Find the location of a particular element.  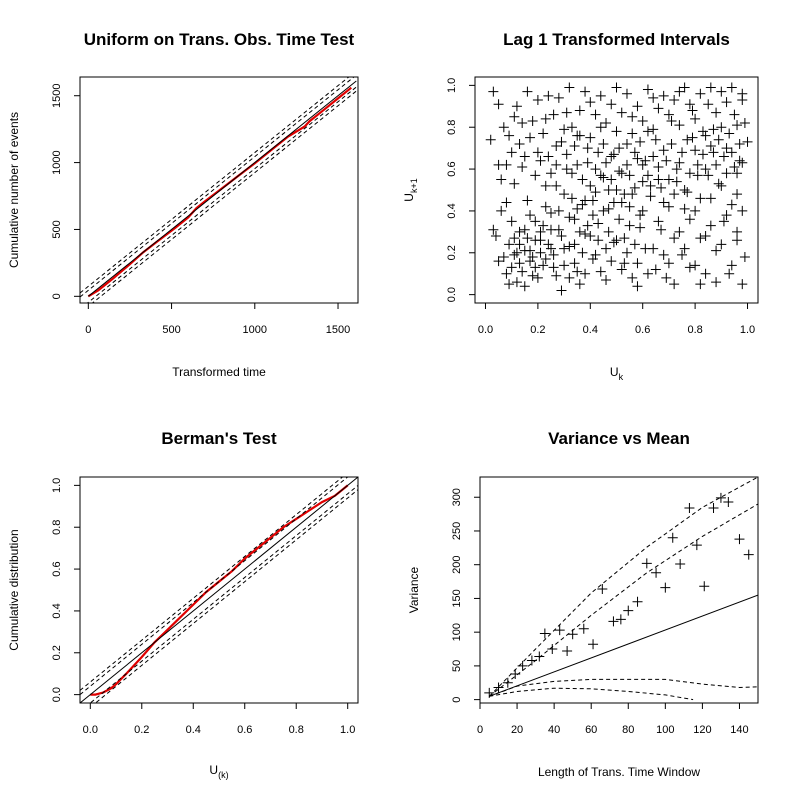

uniform-title: Uniform on Trans. Obs. Time Test is located at coordinates (219, 39).